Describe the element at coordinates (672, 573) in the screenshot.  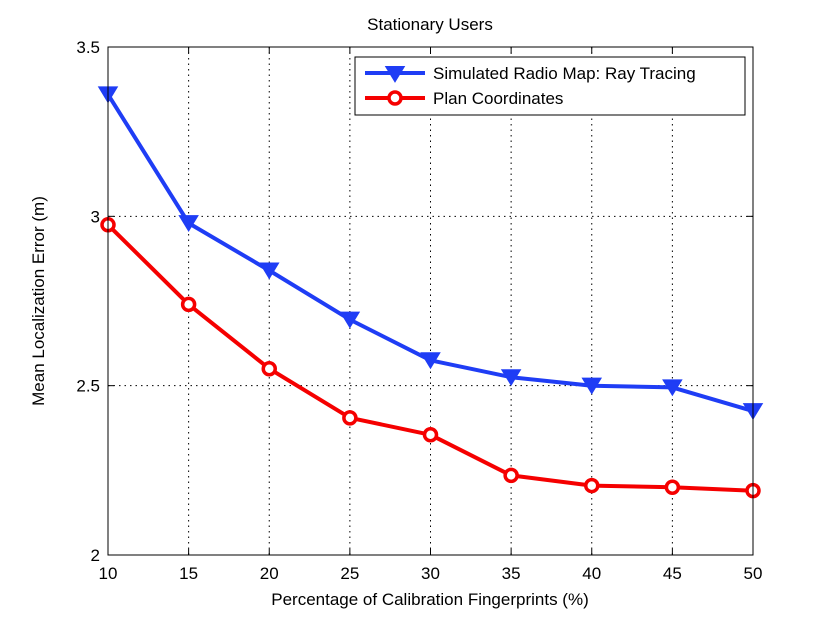
I see `x-tick-label: 45` at that location.